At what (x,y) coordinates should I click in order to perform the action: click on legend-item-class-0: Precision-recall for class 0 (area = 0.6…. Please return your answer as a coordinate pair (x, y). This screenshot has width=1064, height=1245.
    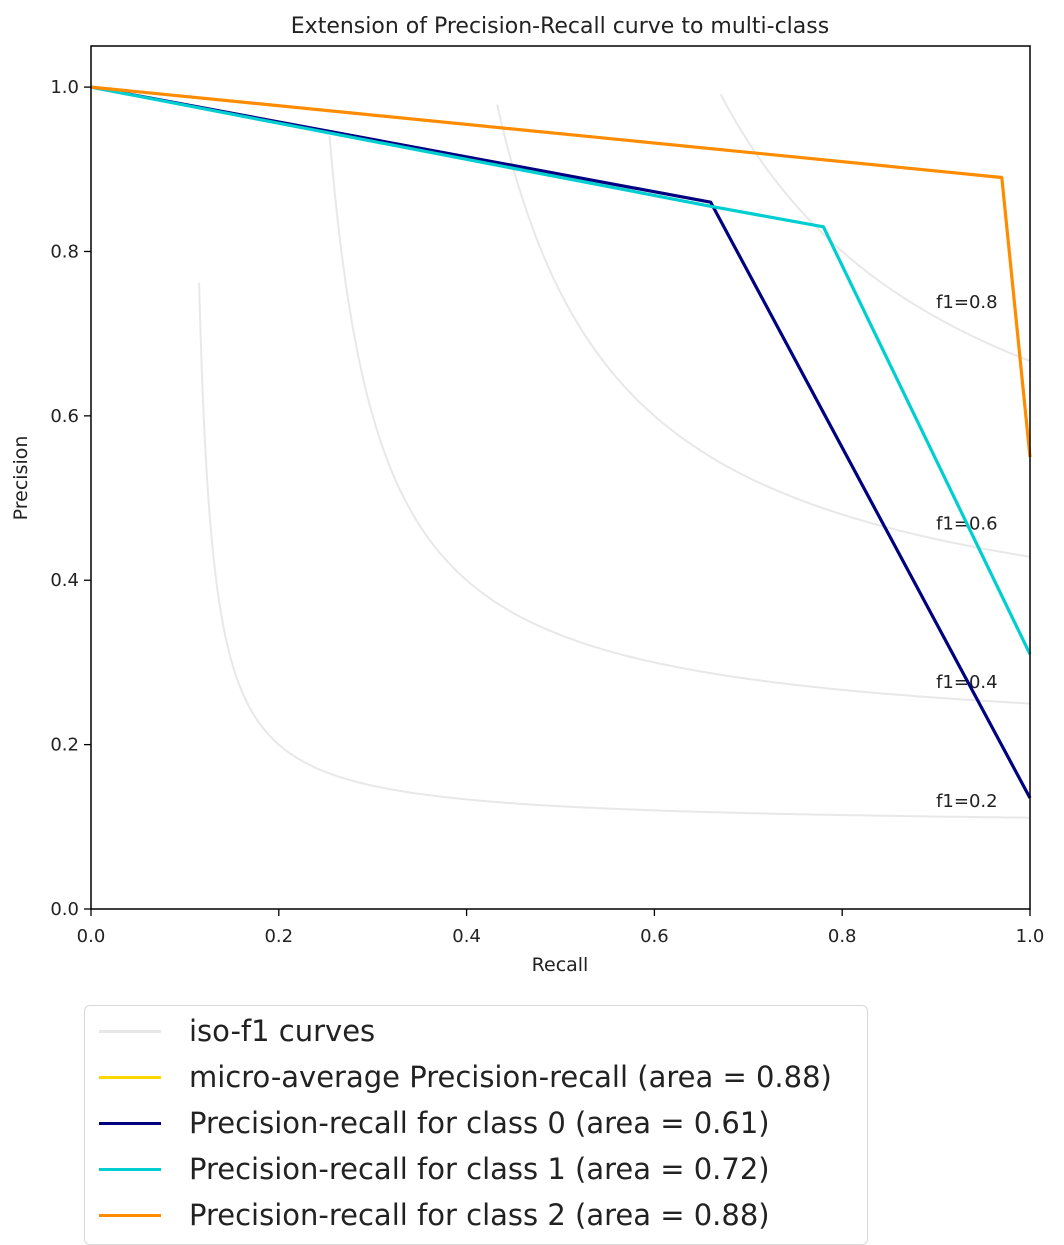
    Looking at the image, I should click on (434, 1123).